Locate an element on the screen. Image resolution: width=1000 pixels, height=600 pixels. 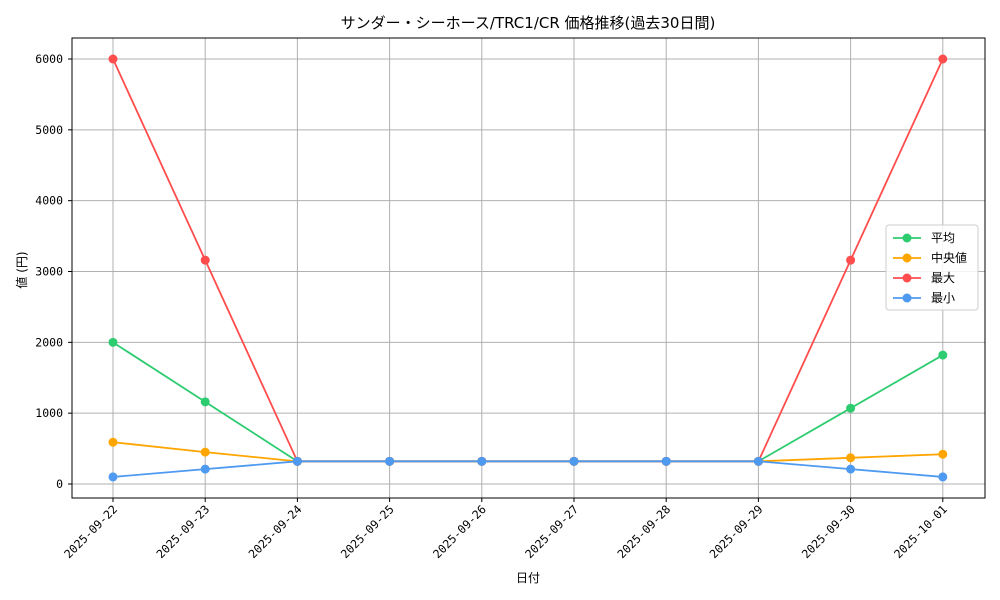
legend-item: 平均 is located at coordinates (924, 238).